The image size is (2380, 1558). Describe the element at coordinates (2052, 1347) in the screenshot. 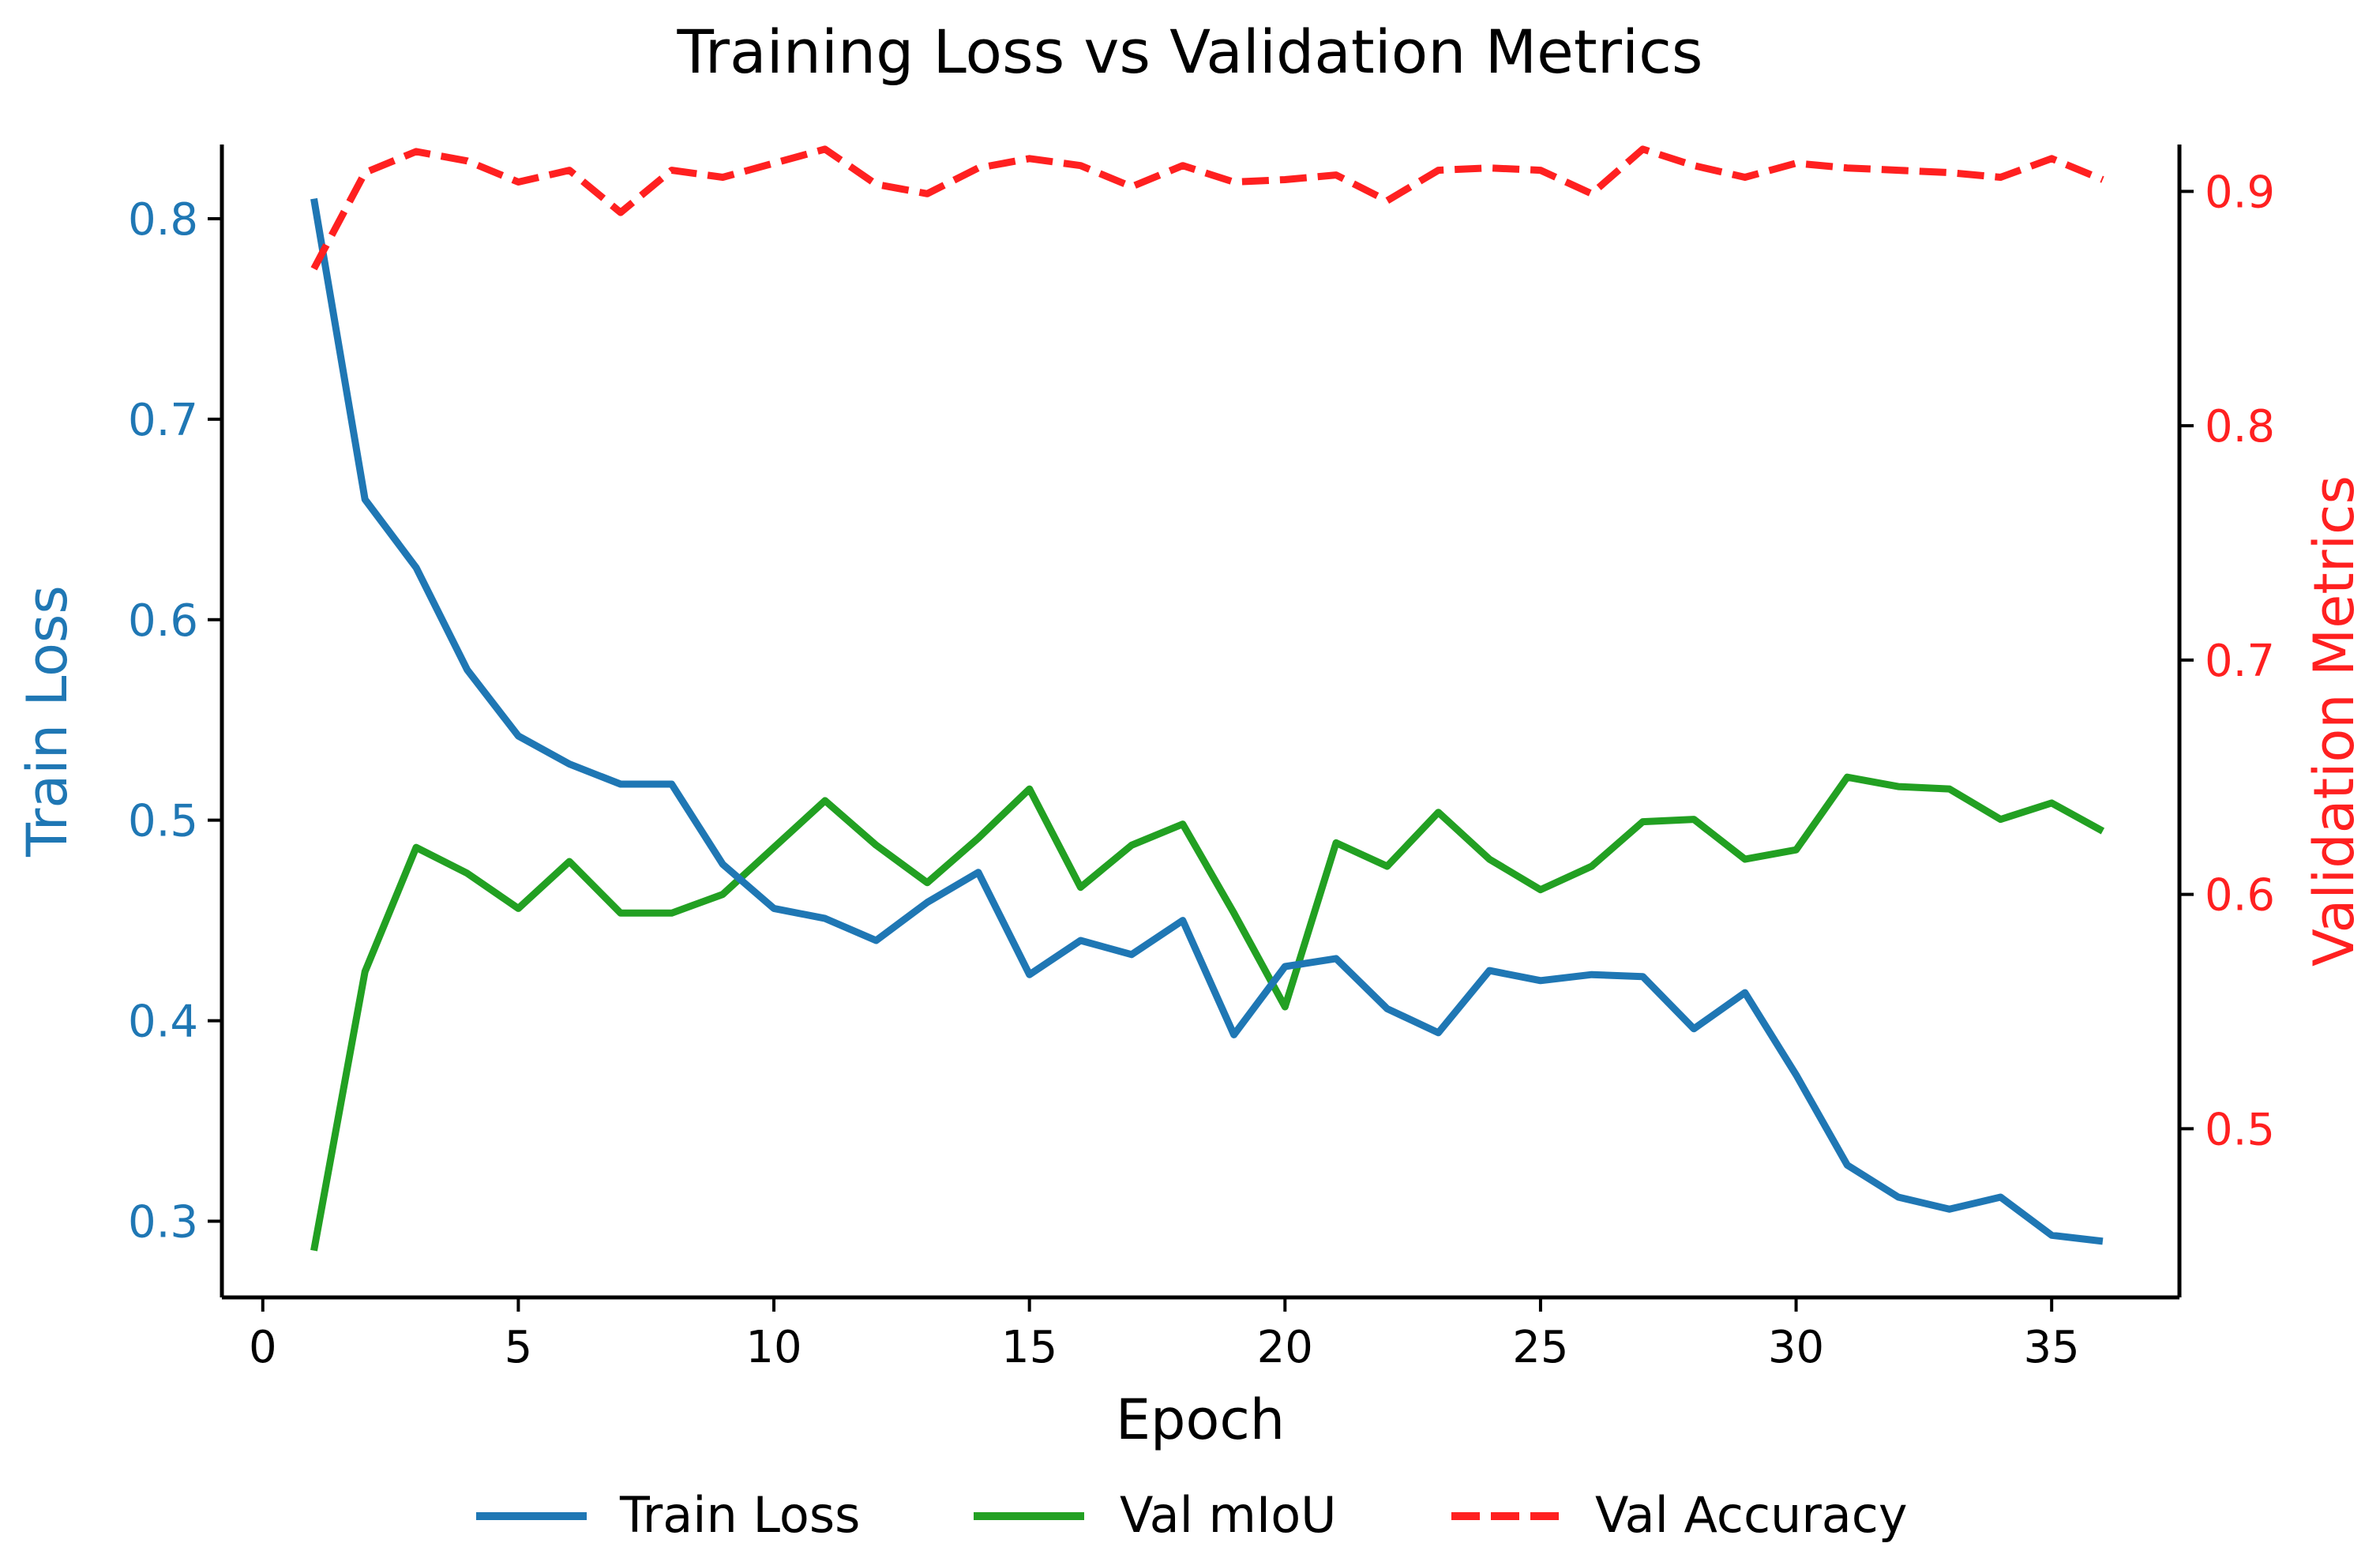

I see `x-tick-label: 35` at that location.